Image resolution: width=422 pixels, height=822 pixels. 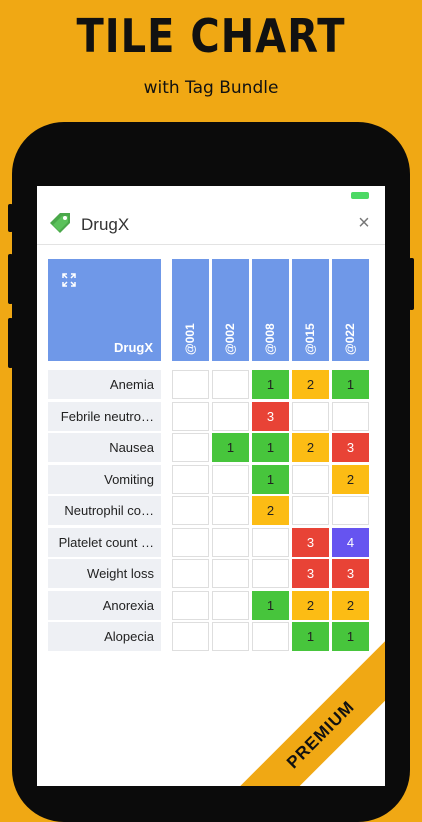 What do you see at coordinates (269, 339) in the screenshot?
I see `column-header-label: @008` at bounding box center [269, 339].